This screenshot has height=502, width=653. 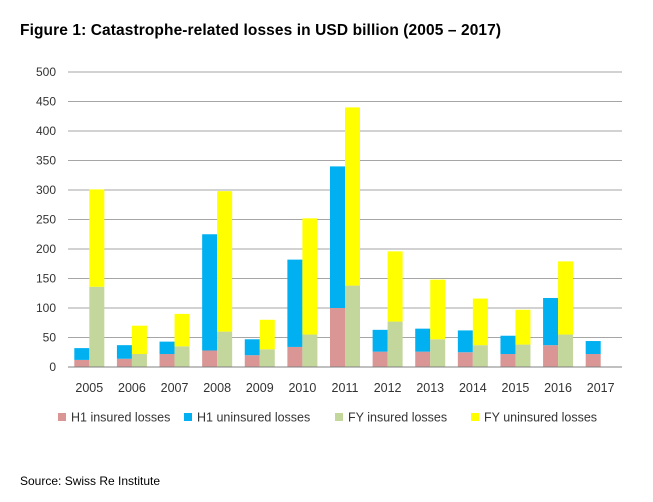 What do you see at coordinates (310, 276) in the screenshot?
I see `bar-fy-uninsured-losses-2010` at bounding box center [310, 276].